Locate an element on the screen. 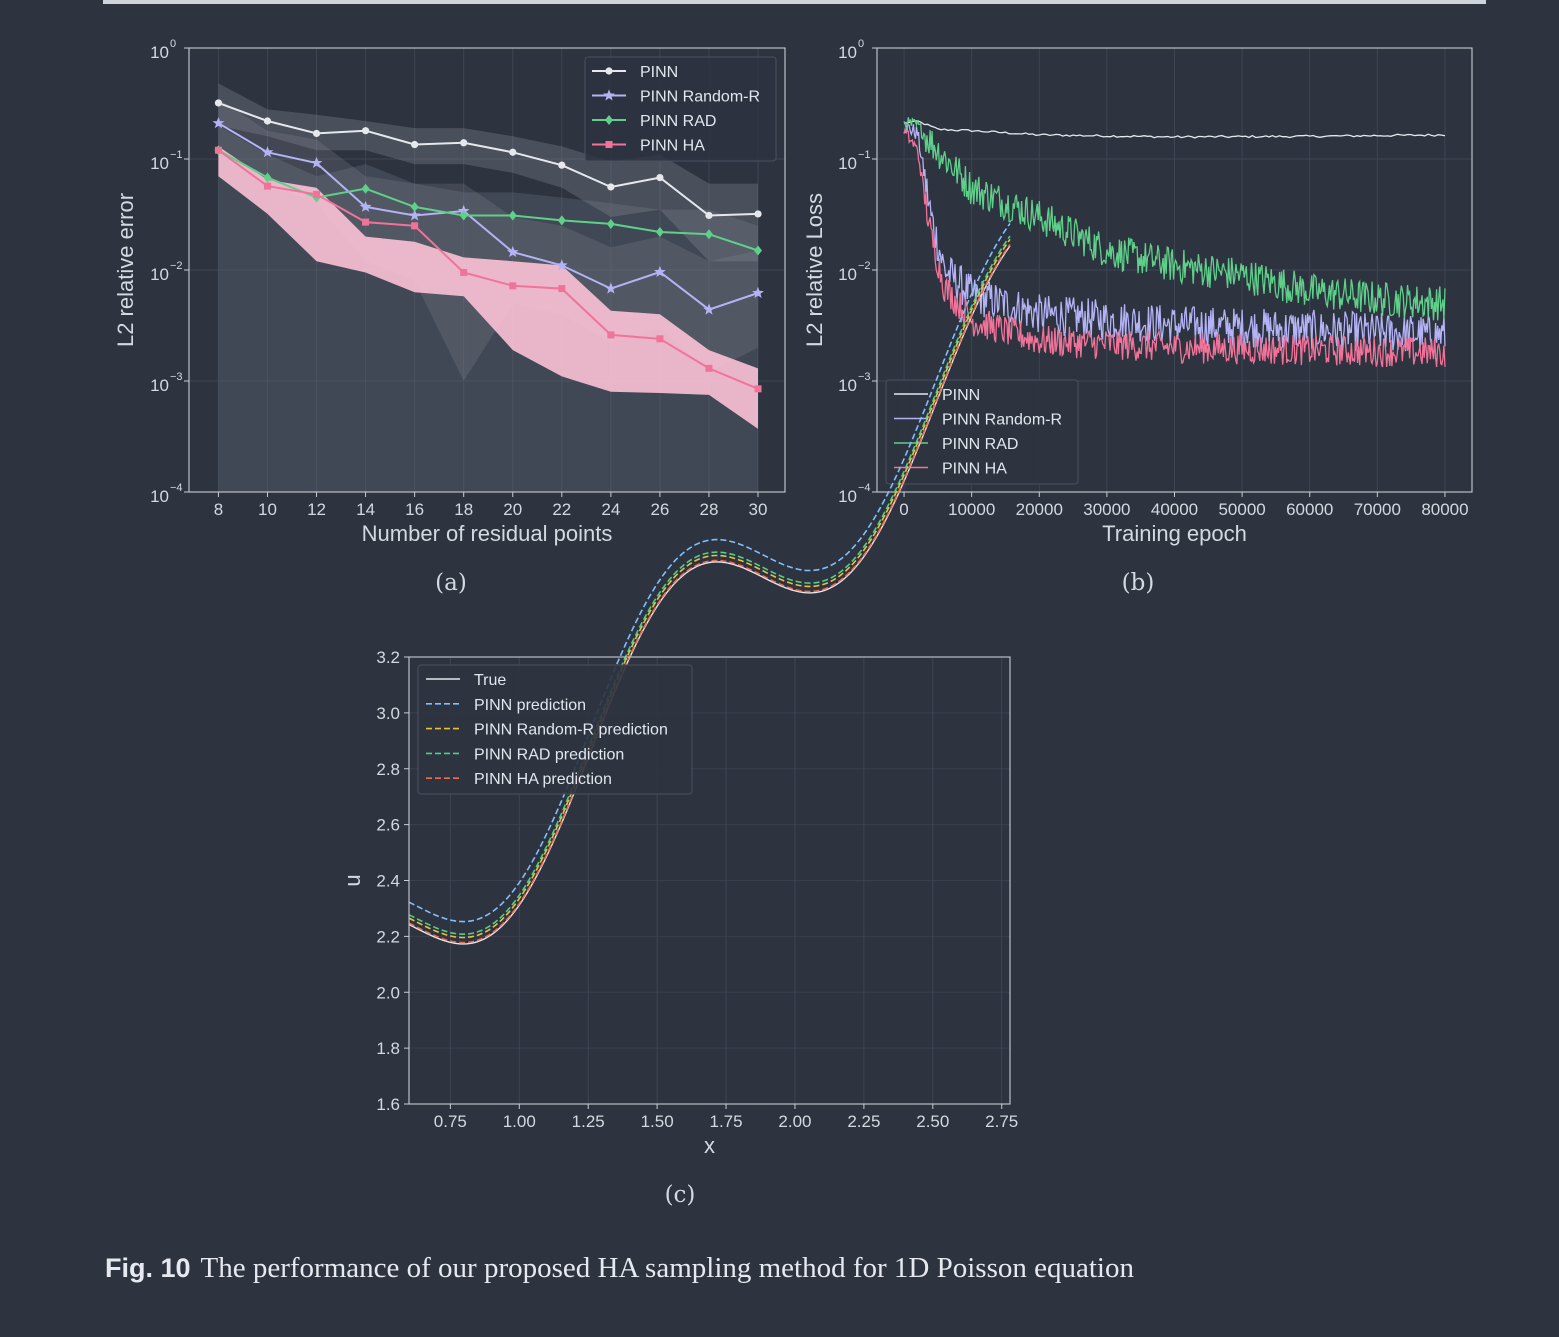 The width and height of the screenshot is (1559, 1337). a-y-tick-base-2: 10 is located at coordinates (159, 274).